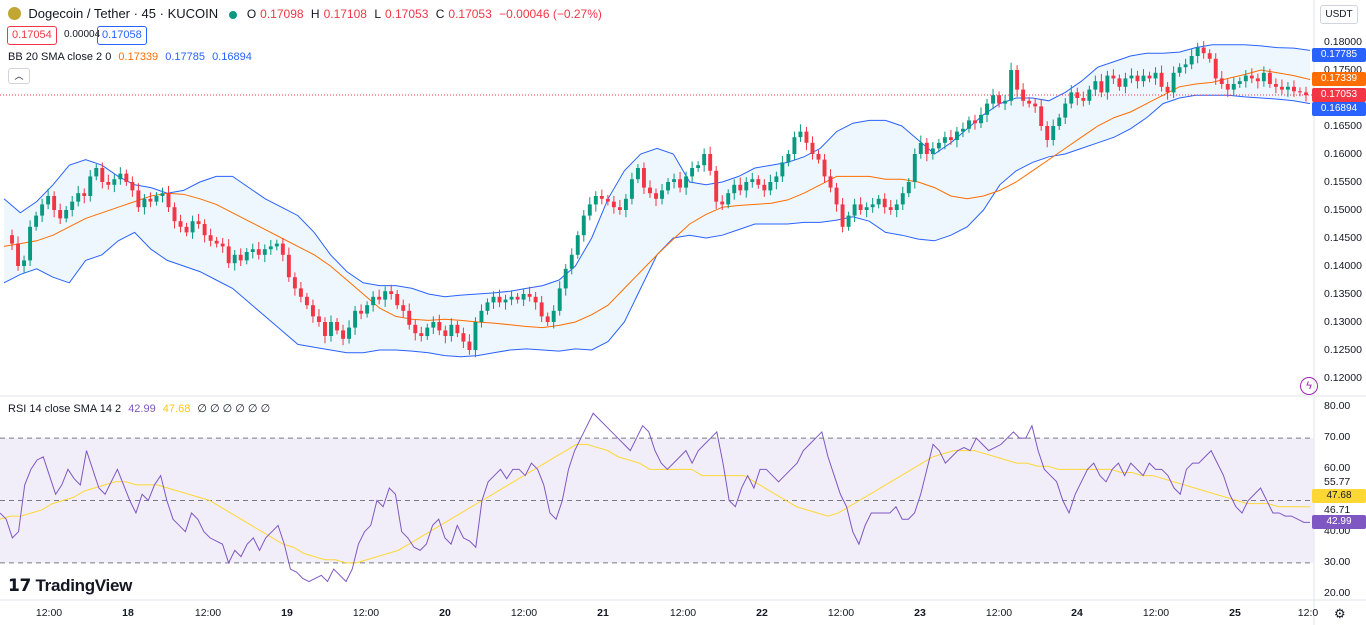 Image resolution: width=1366 pixels, height=625 pixels. What do you see at coordinates (185, 57) in the screenshot?
I see `bb-upper-value: 0.17785` at bounding box center [185, 57].